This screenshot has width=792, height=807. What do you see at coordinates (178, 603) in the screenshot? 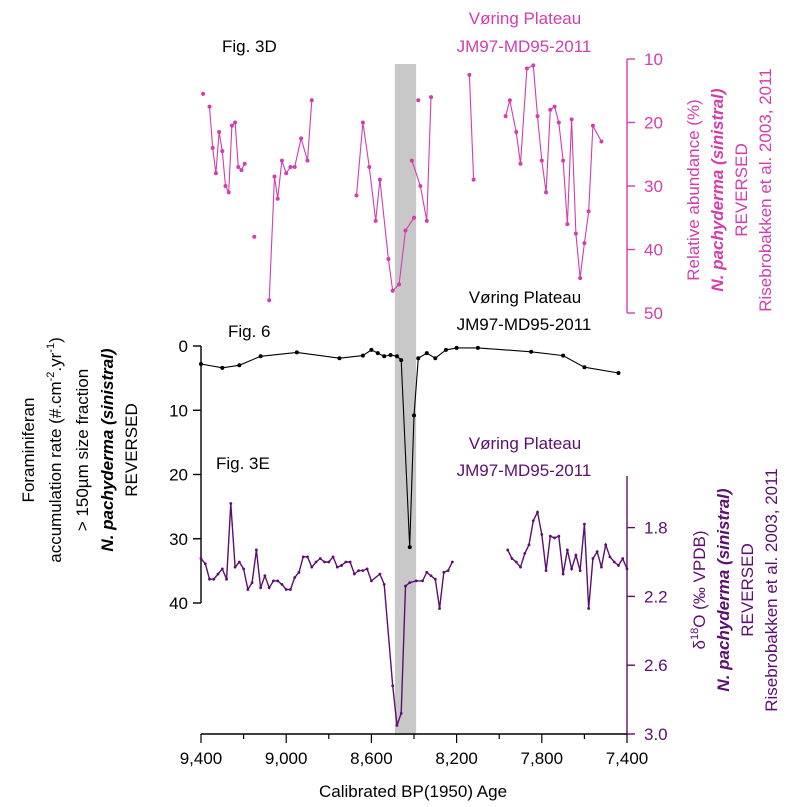
I see `y-tick-label: 40` at bounding box center [178, 603].